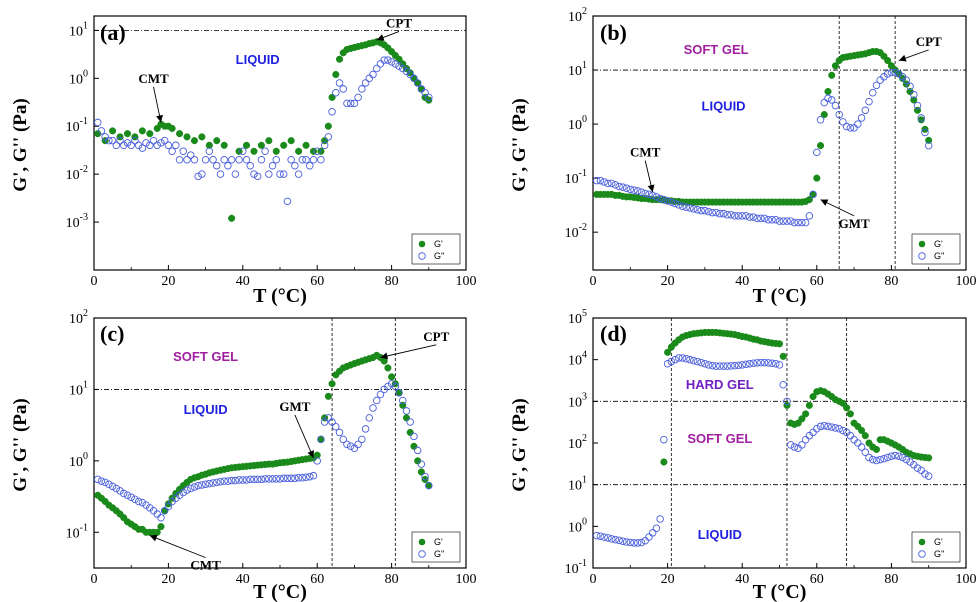 The width and height of the screenshot is (979, 602). What do you see at coordinates (593, 281) in the screenshot?
I see `x-tick-label: 0` at bounding box center [593, 281].